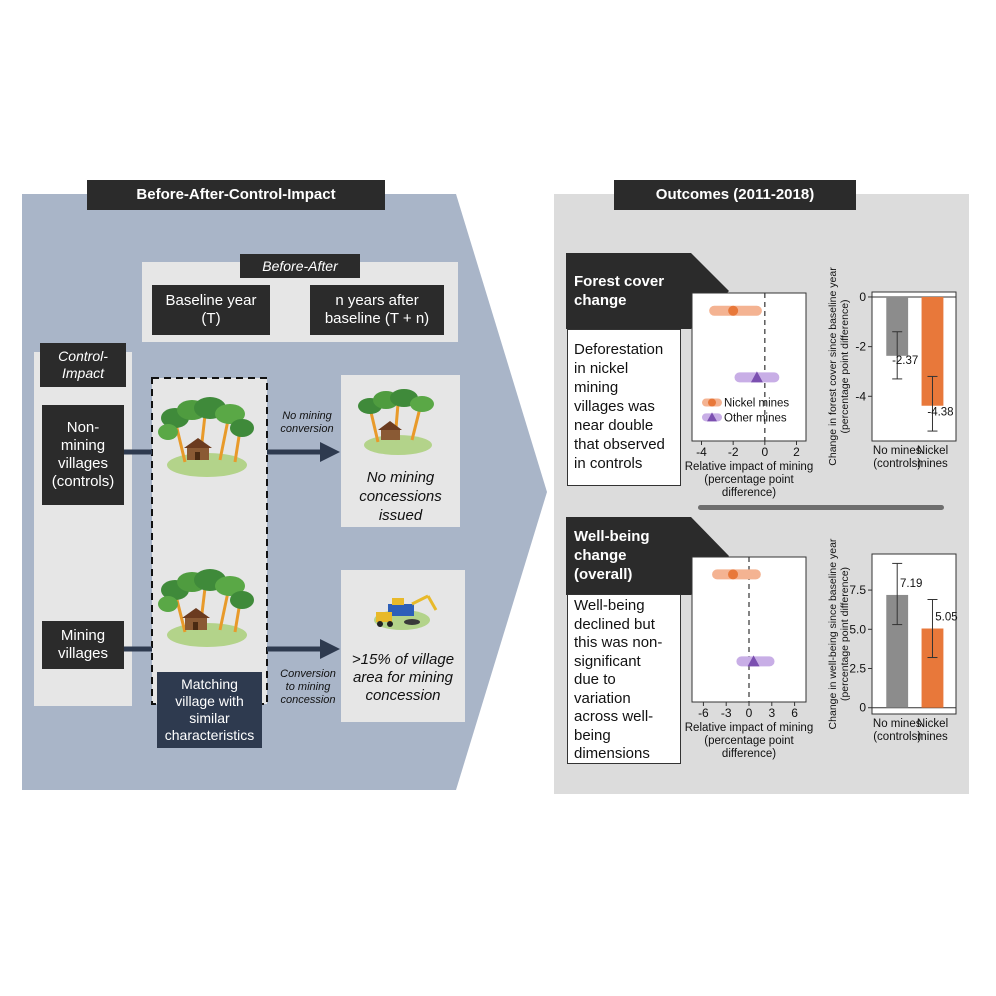  I want to click on arrow-bottom-label-line-2: to mining, so click(308, 687).